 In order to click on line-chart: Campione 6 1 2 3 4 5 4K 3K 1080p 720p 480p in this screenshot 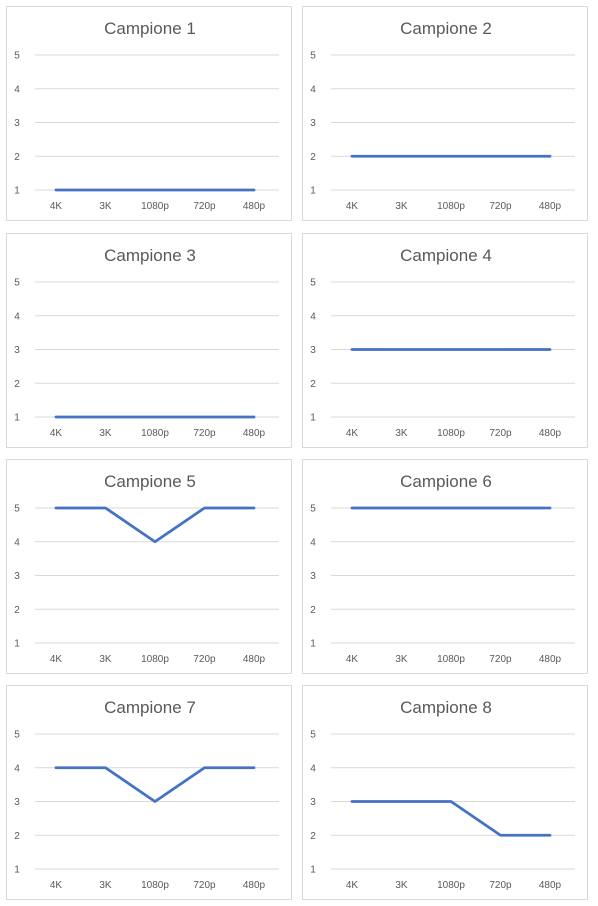, I will do `click(442, 568)`.